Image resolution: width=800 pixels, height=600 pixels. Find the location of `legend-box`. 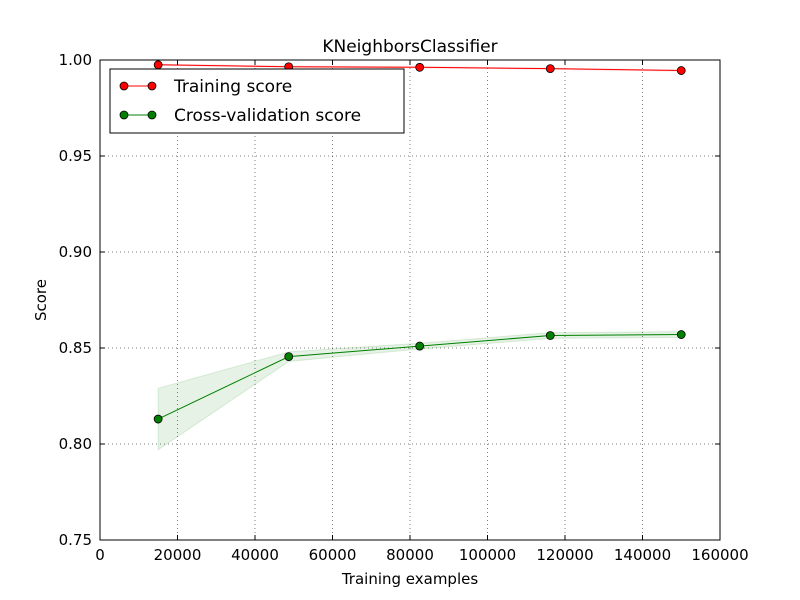

legend-box is located at coordinates (257, 101).